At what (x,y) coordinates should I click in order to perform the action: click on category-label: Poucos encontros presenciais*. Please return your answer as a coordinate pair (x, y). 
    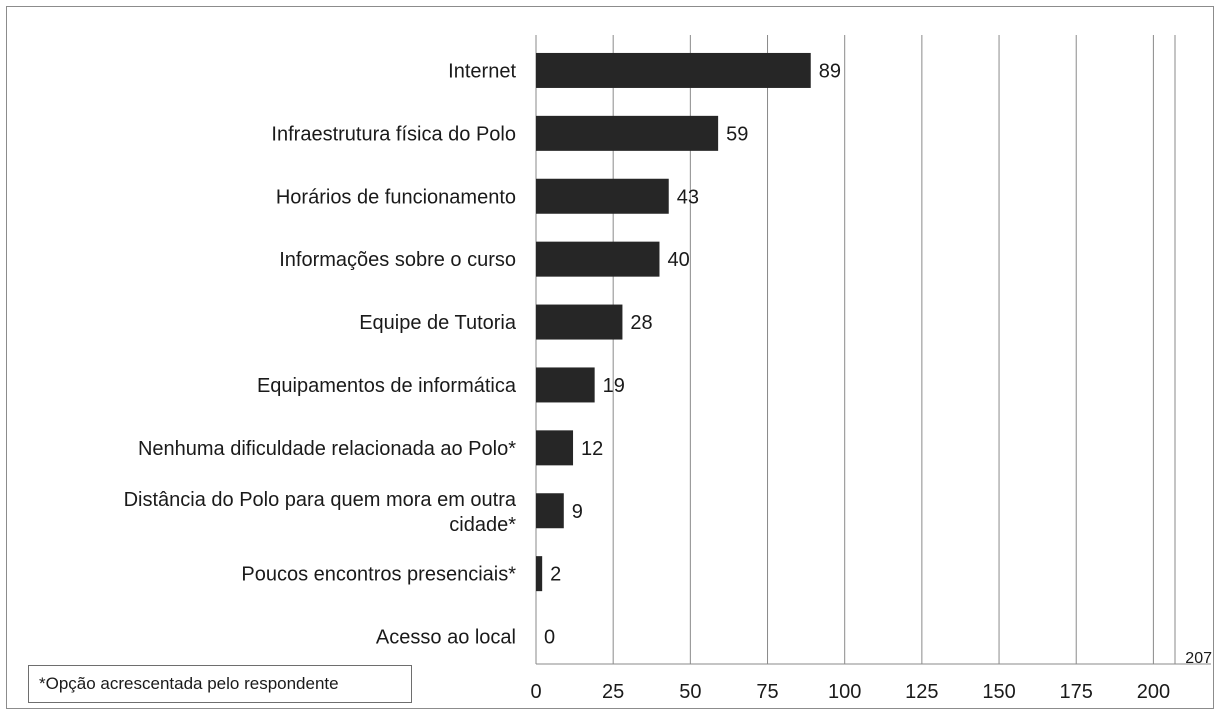
    Looking at the image, I should click on (378, 575).